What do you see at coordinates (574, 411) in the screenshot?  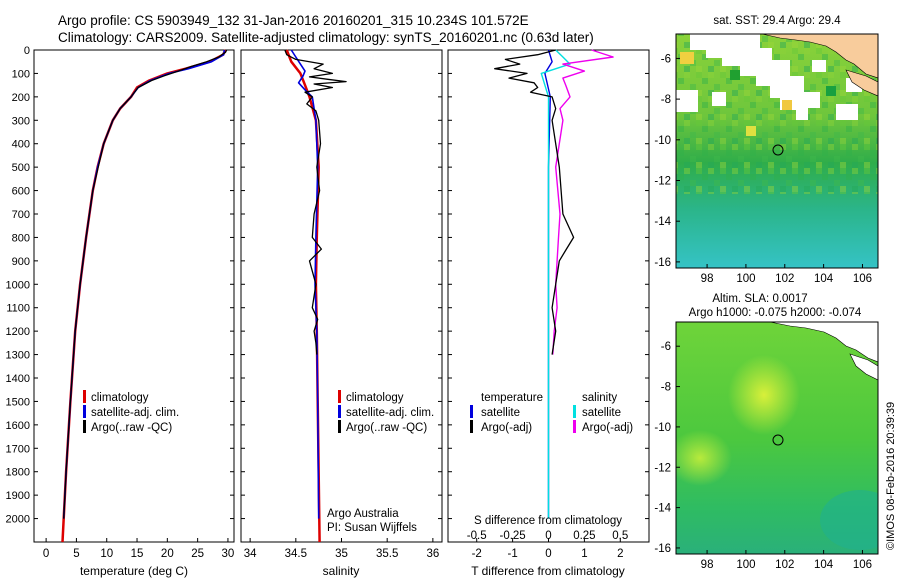 I see `legend-swatch-s-satellite` at bounding box center [574, 411].